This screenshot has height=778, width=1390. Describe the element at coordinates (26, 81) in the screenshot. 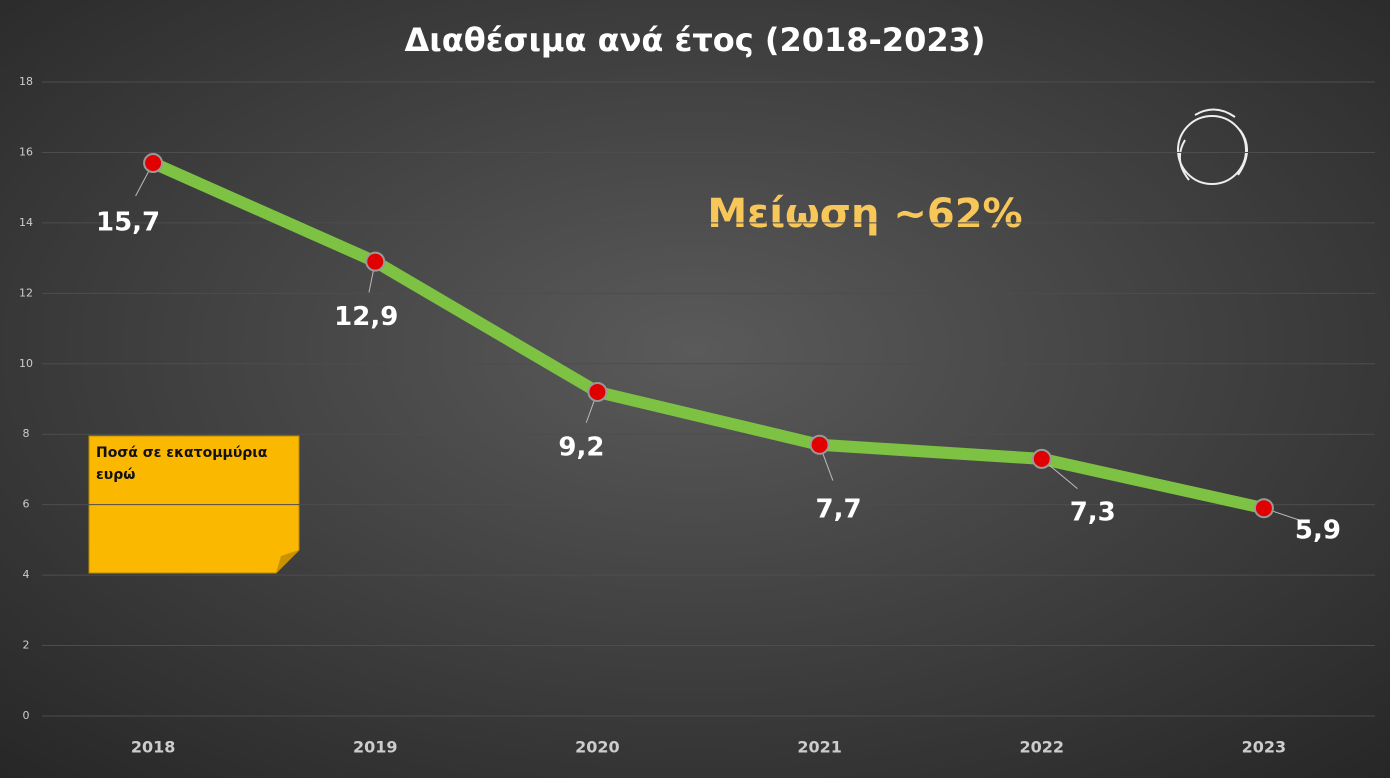

I see `y-tick-label: 18` at that location.